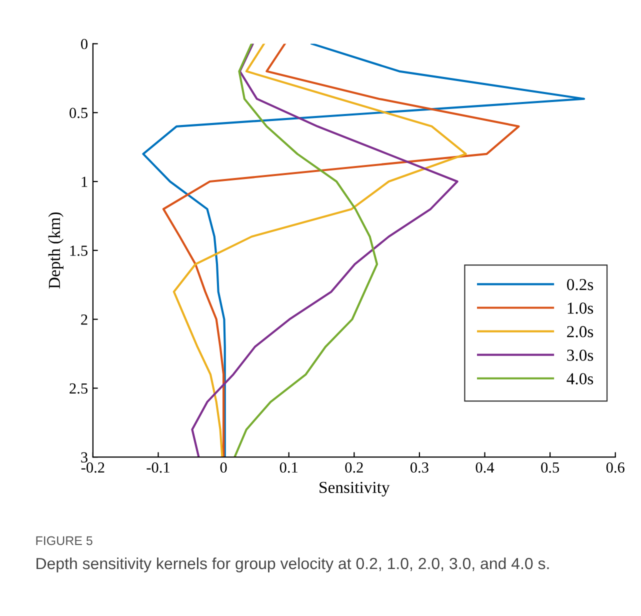  I want to click on x-tick-label: 0.6, so click(615, 467).